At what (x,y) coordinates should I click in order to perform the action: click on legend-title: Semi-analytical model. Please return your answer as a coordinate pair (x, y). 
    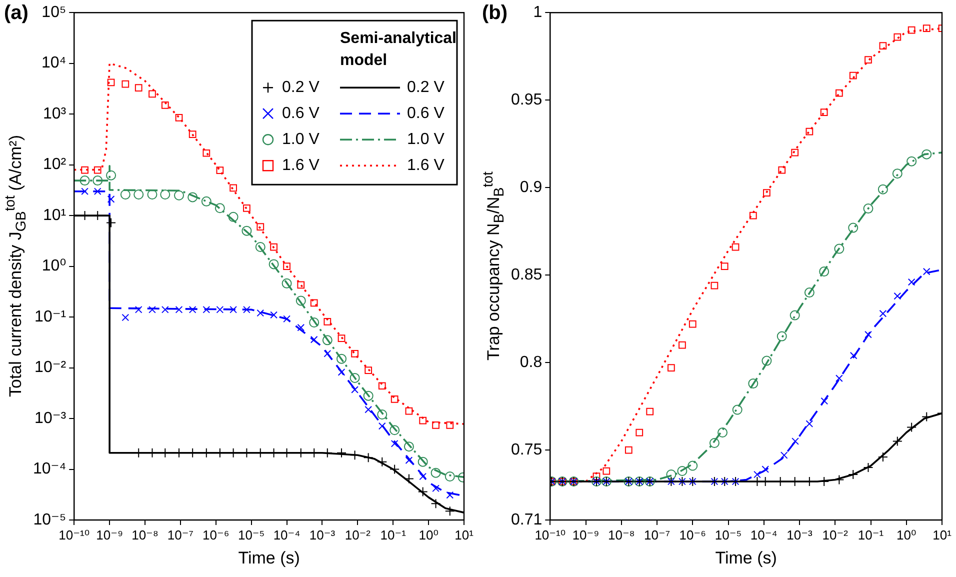
    Looking at the image, I should click on (398, 50).